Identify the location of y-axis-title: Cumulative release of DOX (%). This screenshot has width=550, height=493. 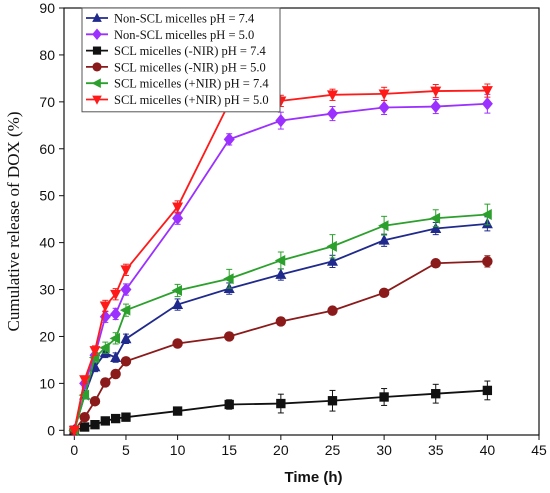
(13, 222).